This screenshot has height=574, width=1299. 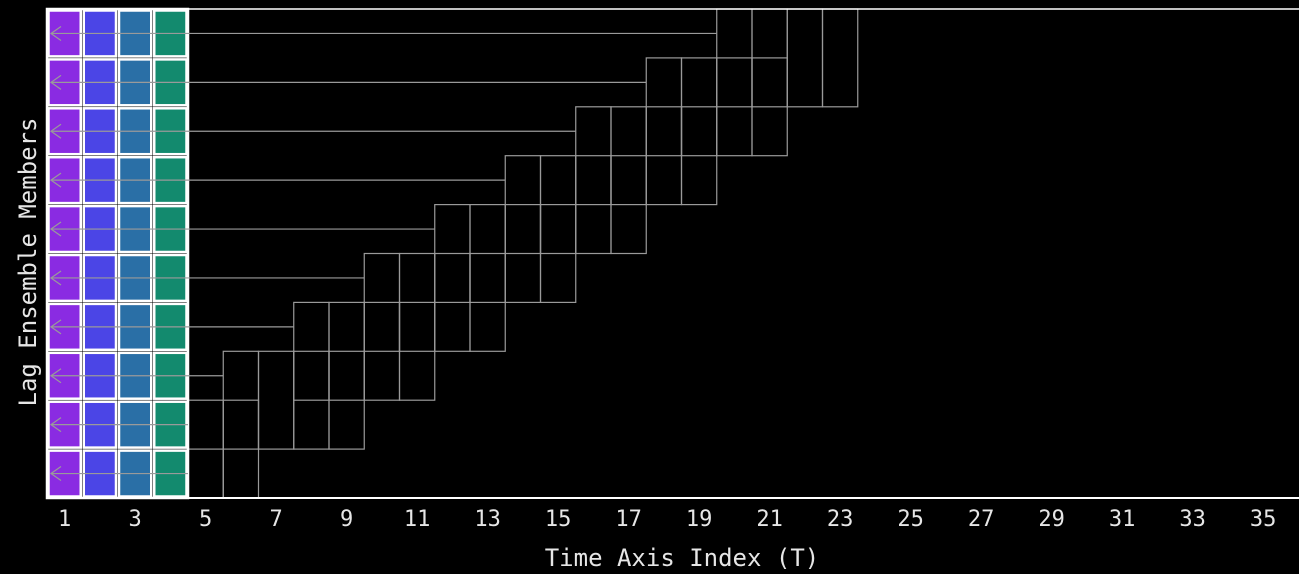 I want to click on x-tick-labels: 1 3 5 7 9 11 13 15 17 19 21 23 25 27 29 31 33 35, so click(x=667, y=519).